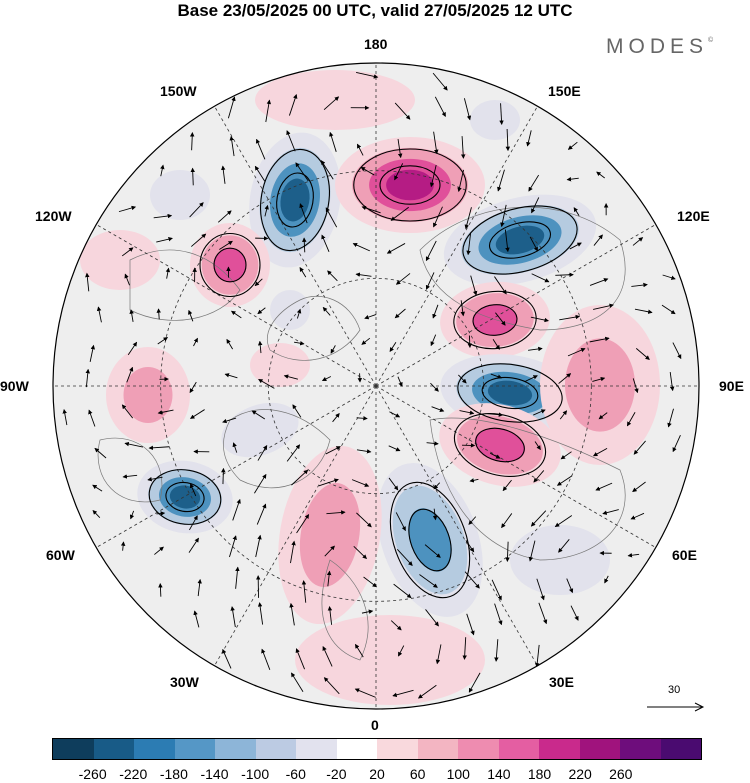 This screenshot has width=750, height=783. I want to click on colorbar-tick-label: 260, so click(621, 774).